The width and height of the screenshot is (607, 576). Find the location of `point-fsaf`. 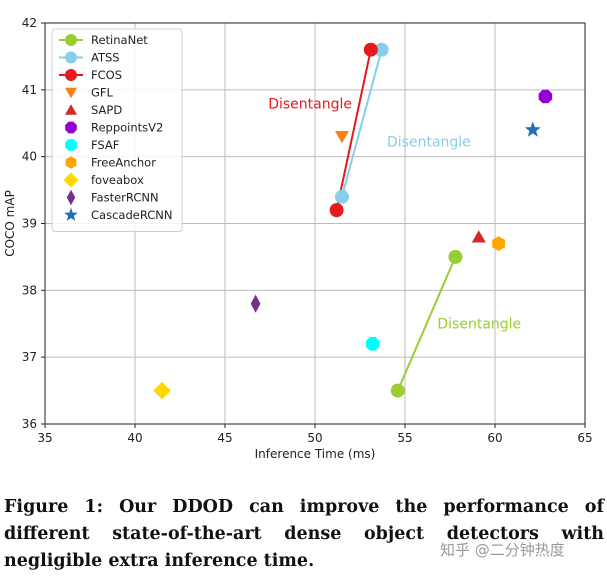

point-fsaf is located at coordinates (372, 344).